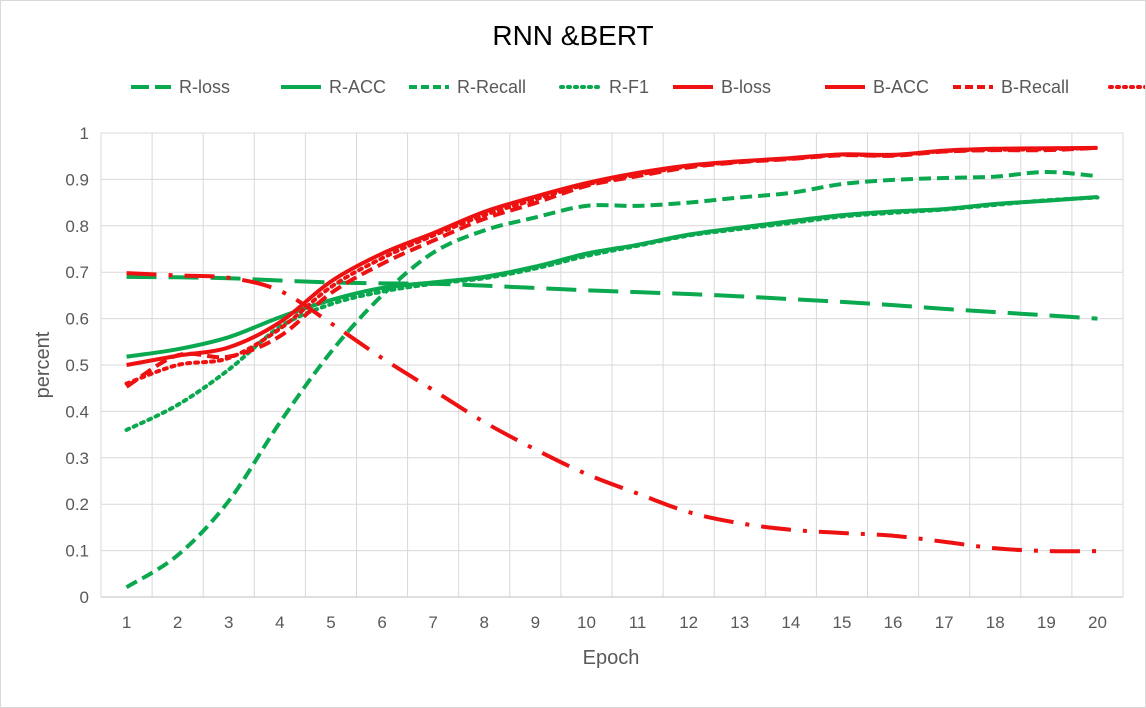  What do you see at coordinates (432, 622) in the screenshot?
I see `x-tick-label: 7` at bounding box center [432, 622].